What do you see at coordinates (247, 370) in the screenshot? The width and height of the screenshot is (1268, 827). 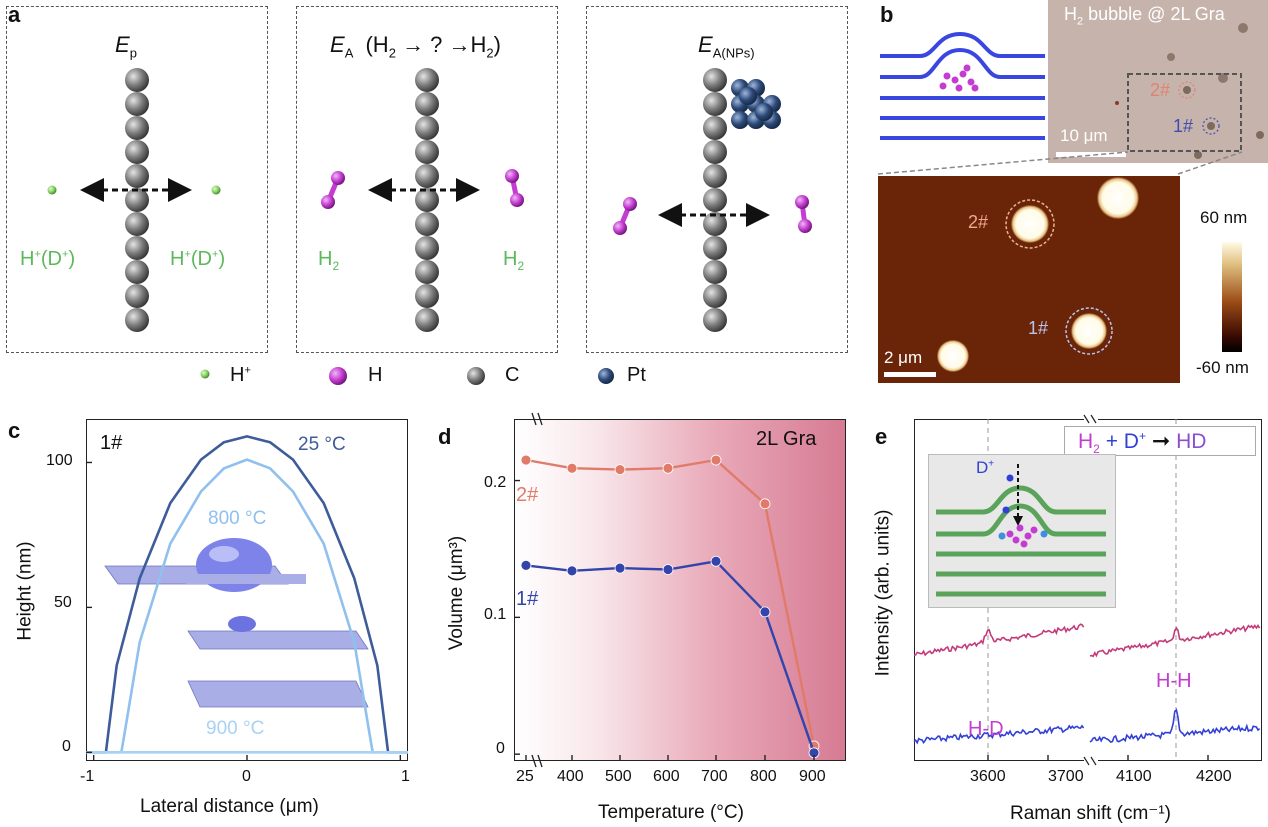 I see `legend-proton-sup: +` at bounding box center [247, 370].